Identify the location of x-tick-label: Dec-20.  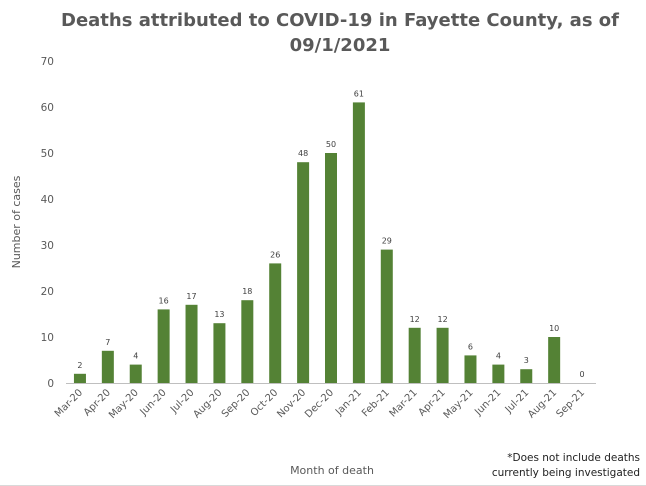
(319, 403).